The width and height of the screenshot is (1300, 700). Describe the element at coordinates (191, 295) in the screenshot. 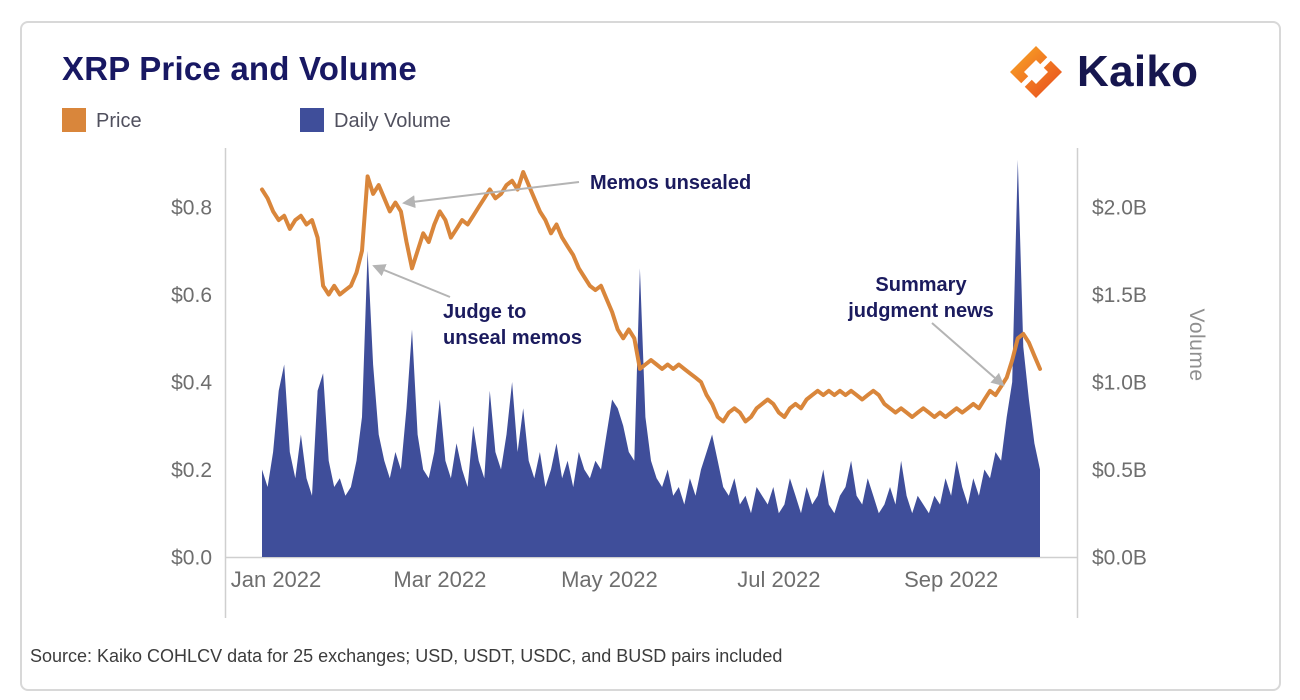

I see `price-axis-tick: $0.6` at that location.